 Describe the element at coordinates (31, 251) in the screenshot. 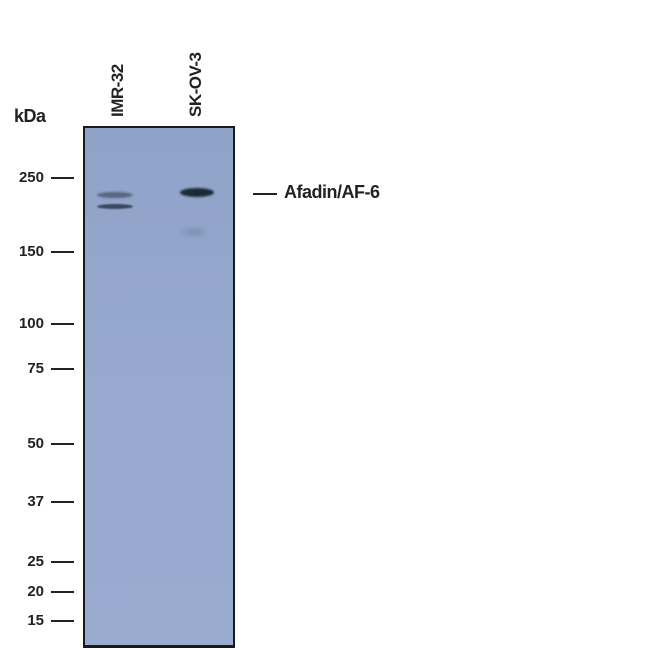

I see `marker-label: 150` at that location.